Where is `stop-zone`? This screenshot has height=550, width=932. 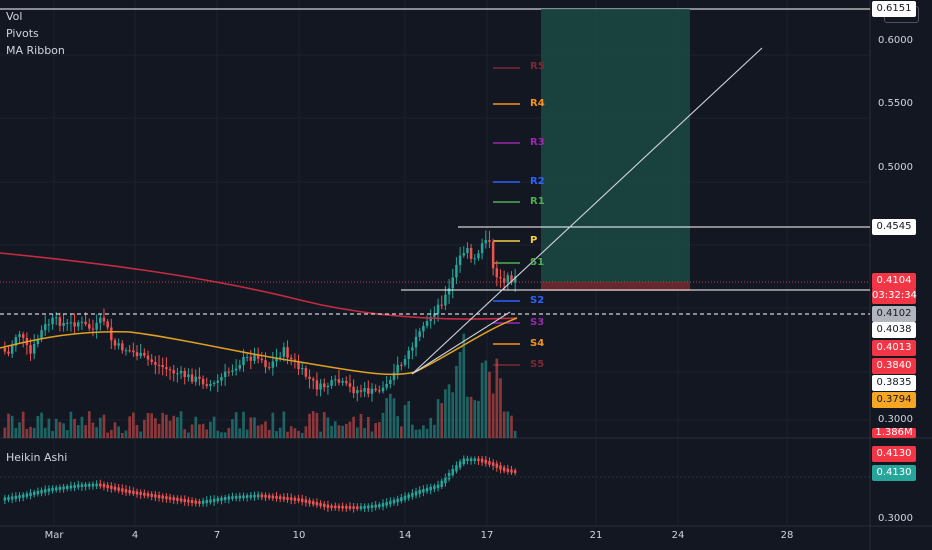
stop-zone is located at coordinates (615, 286).